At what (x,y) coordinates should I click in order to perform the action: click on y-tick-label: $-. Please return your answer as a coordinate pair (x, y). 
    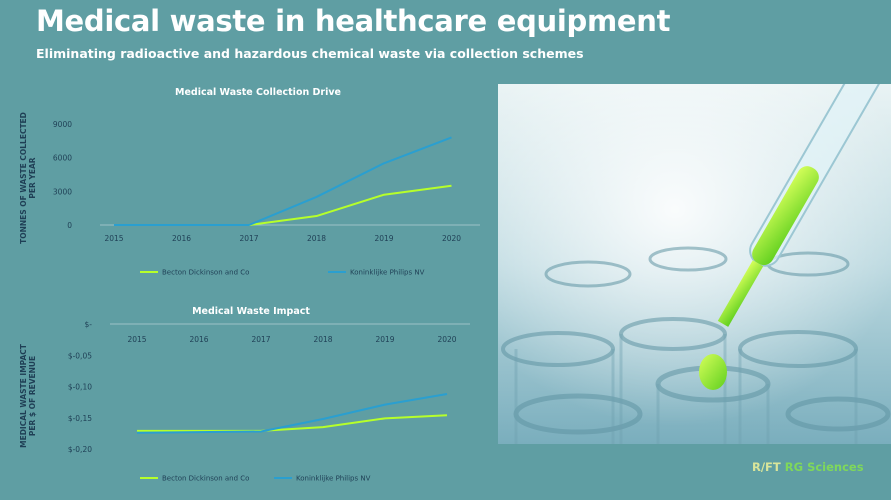
    Looking at the image, I should click on (89, 324).